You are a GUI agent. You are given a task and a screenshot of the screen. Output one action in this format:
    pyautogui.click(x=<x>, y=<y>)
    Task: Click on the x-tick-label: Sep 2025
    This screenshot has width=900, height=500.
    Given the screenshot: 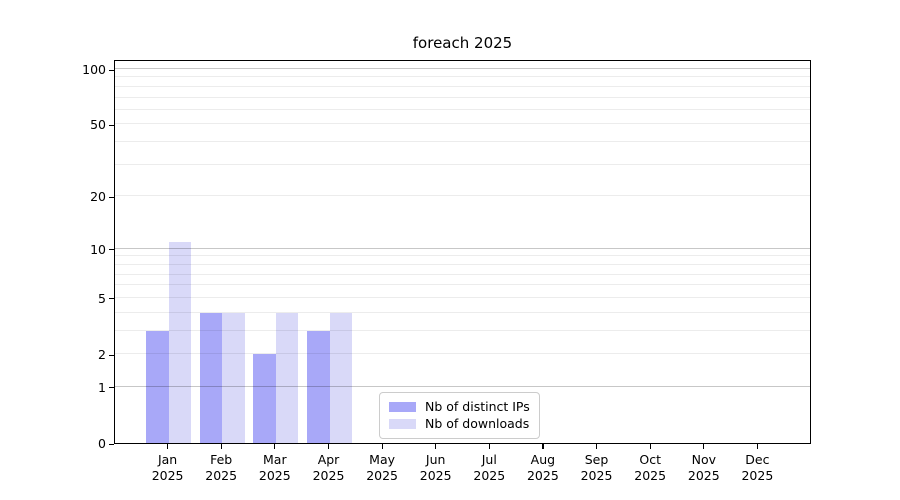 What is the action you would take?
    pyautogui.click(x=597, y=468)
    